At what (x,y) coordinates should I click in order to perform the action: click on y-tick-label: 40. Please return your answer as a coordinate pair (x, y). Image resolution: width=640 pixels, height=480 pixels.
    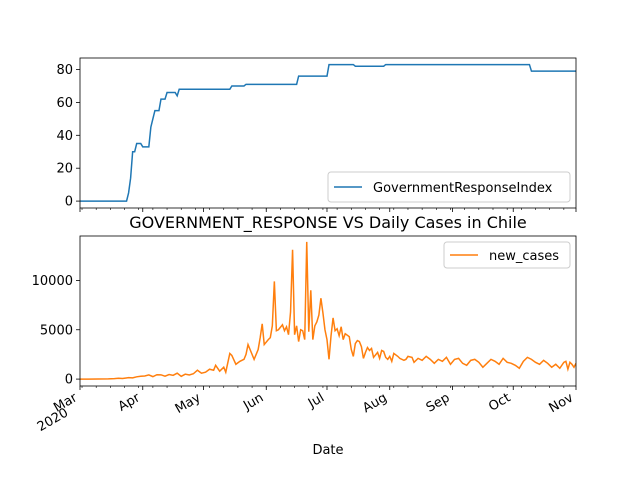
    Looking at the image, I should click on (64, 136).